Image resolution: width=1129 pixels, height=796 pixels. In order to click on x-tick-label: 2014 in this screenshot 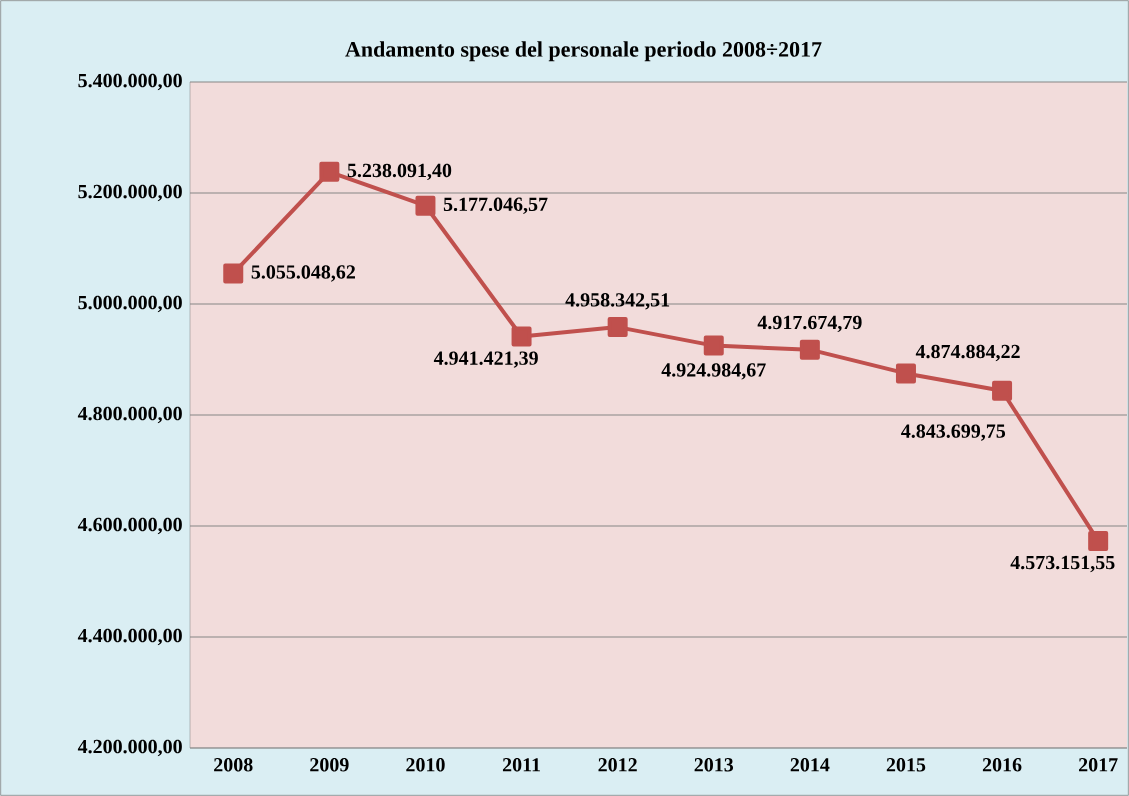, I will do `click(810, 765)`.